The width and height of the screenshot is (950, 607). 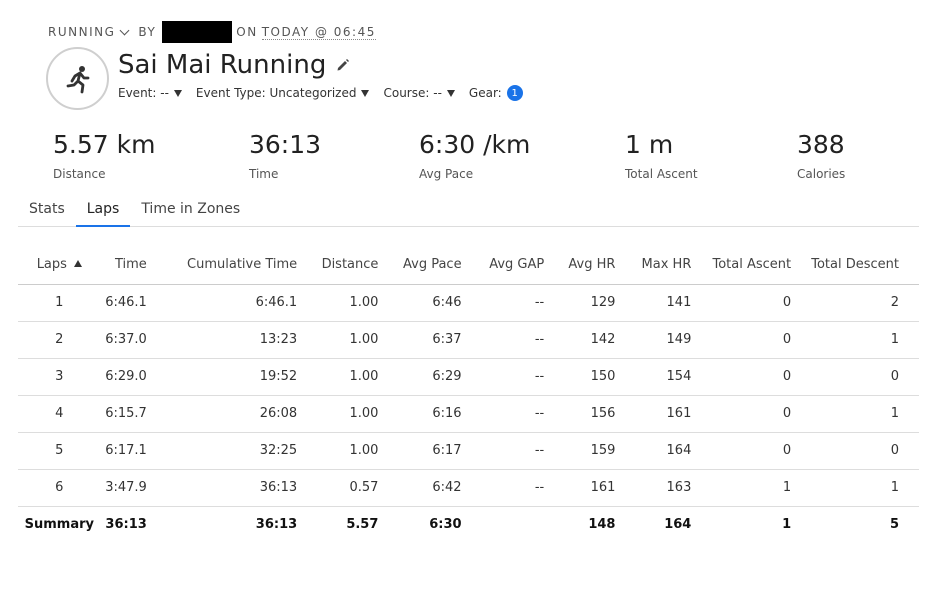 I want to click on column-header-total-descent: Total Descent, so click(x=865, y=265).